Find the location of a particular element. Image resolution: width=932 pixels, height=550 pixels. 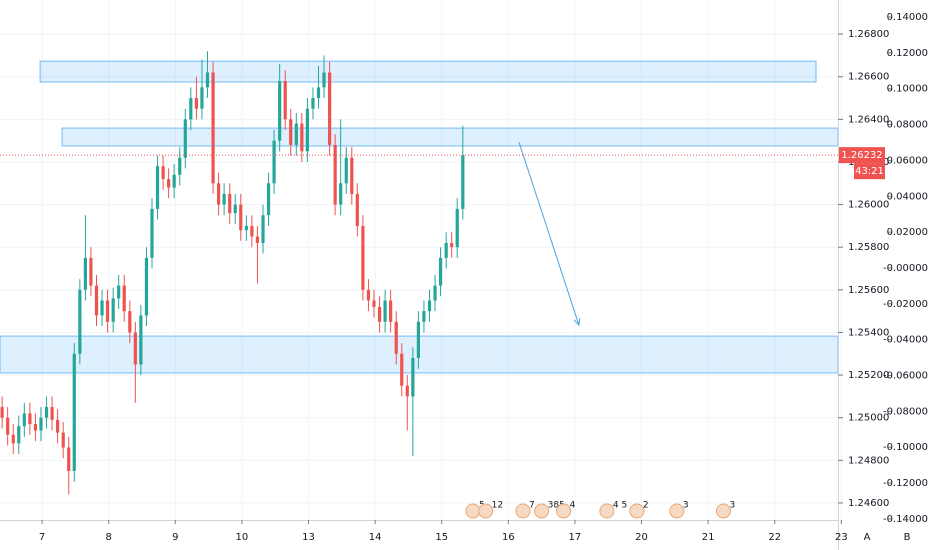

event-count: 385 is located at coordinates (556, 506).